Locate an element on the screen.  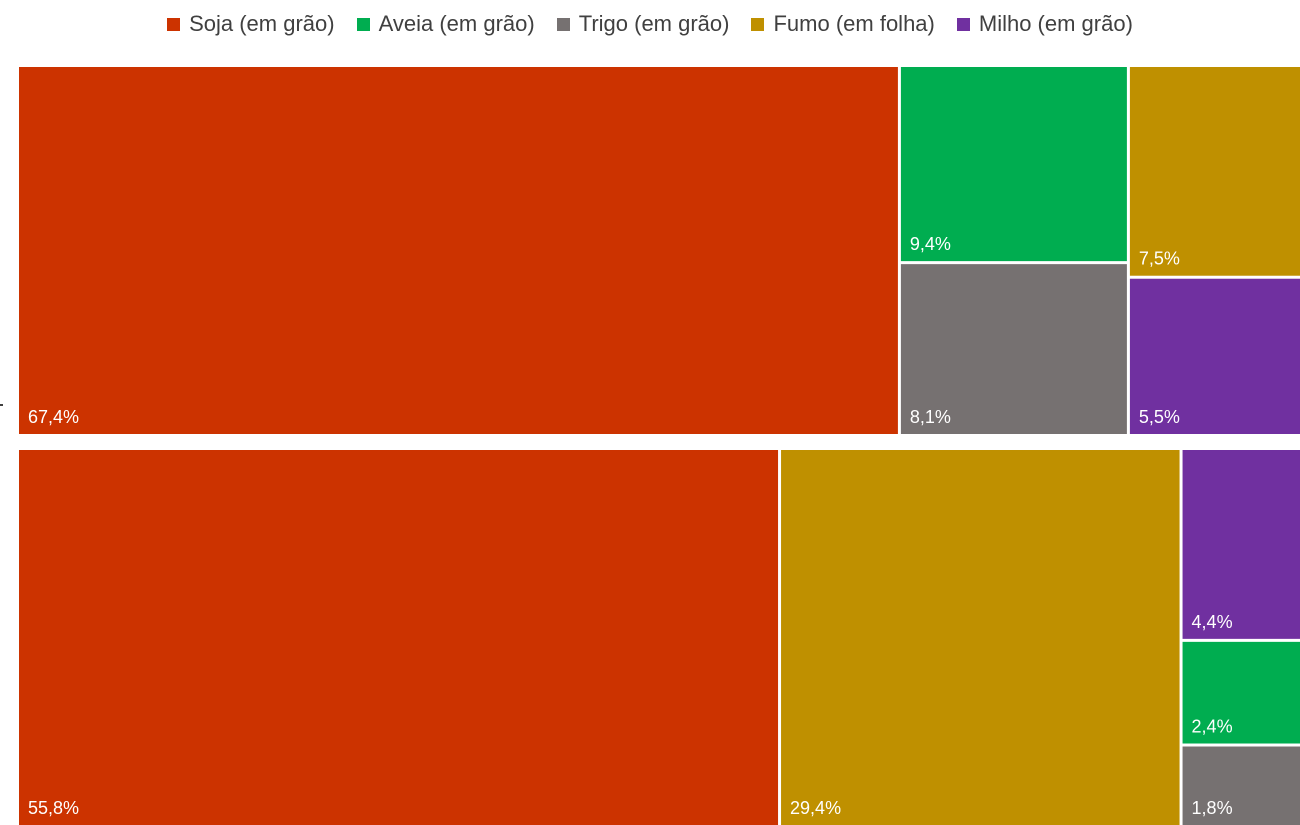
legend-item-aveia: Aveia (em grão) is located at coordinates (445, 24).